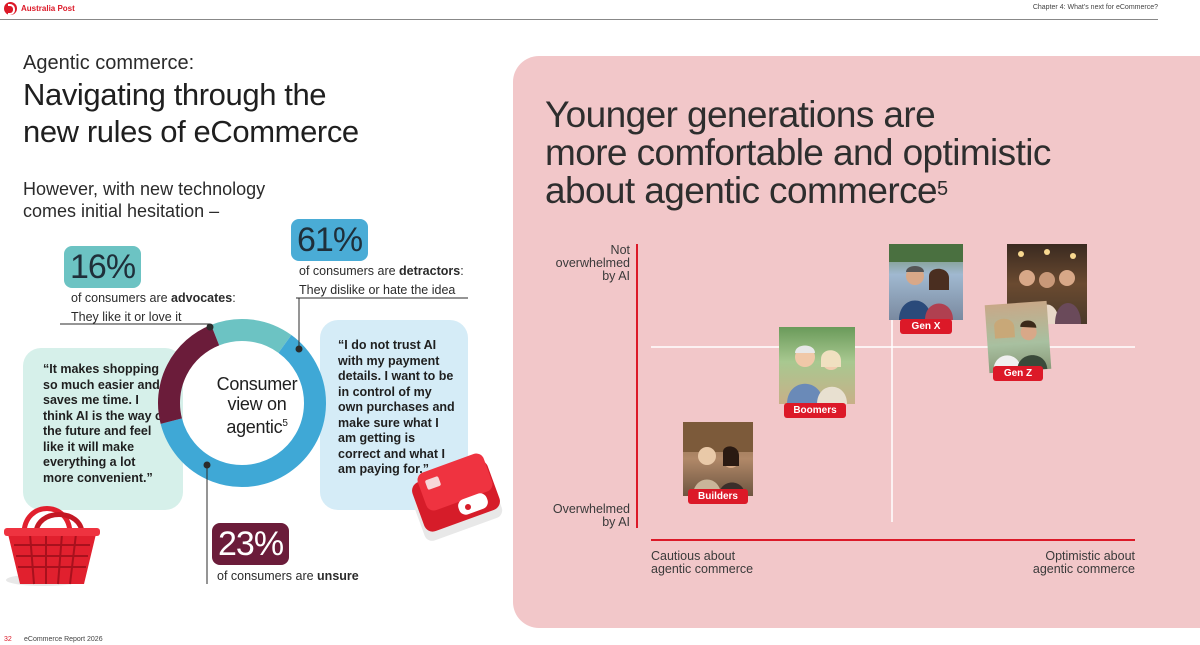  I want to click on genz-group-people-icon, so click(1048, 286).